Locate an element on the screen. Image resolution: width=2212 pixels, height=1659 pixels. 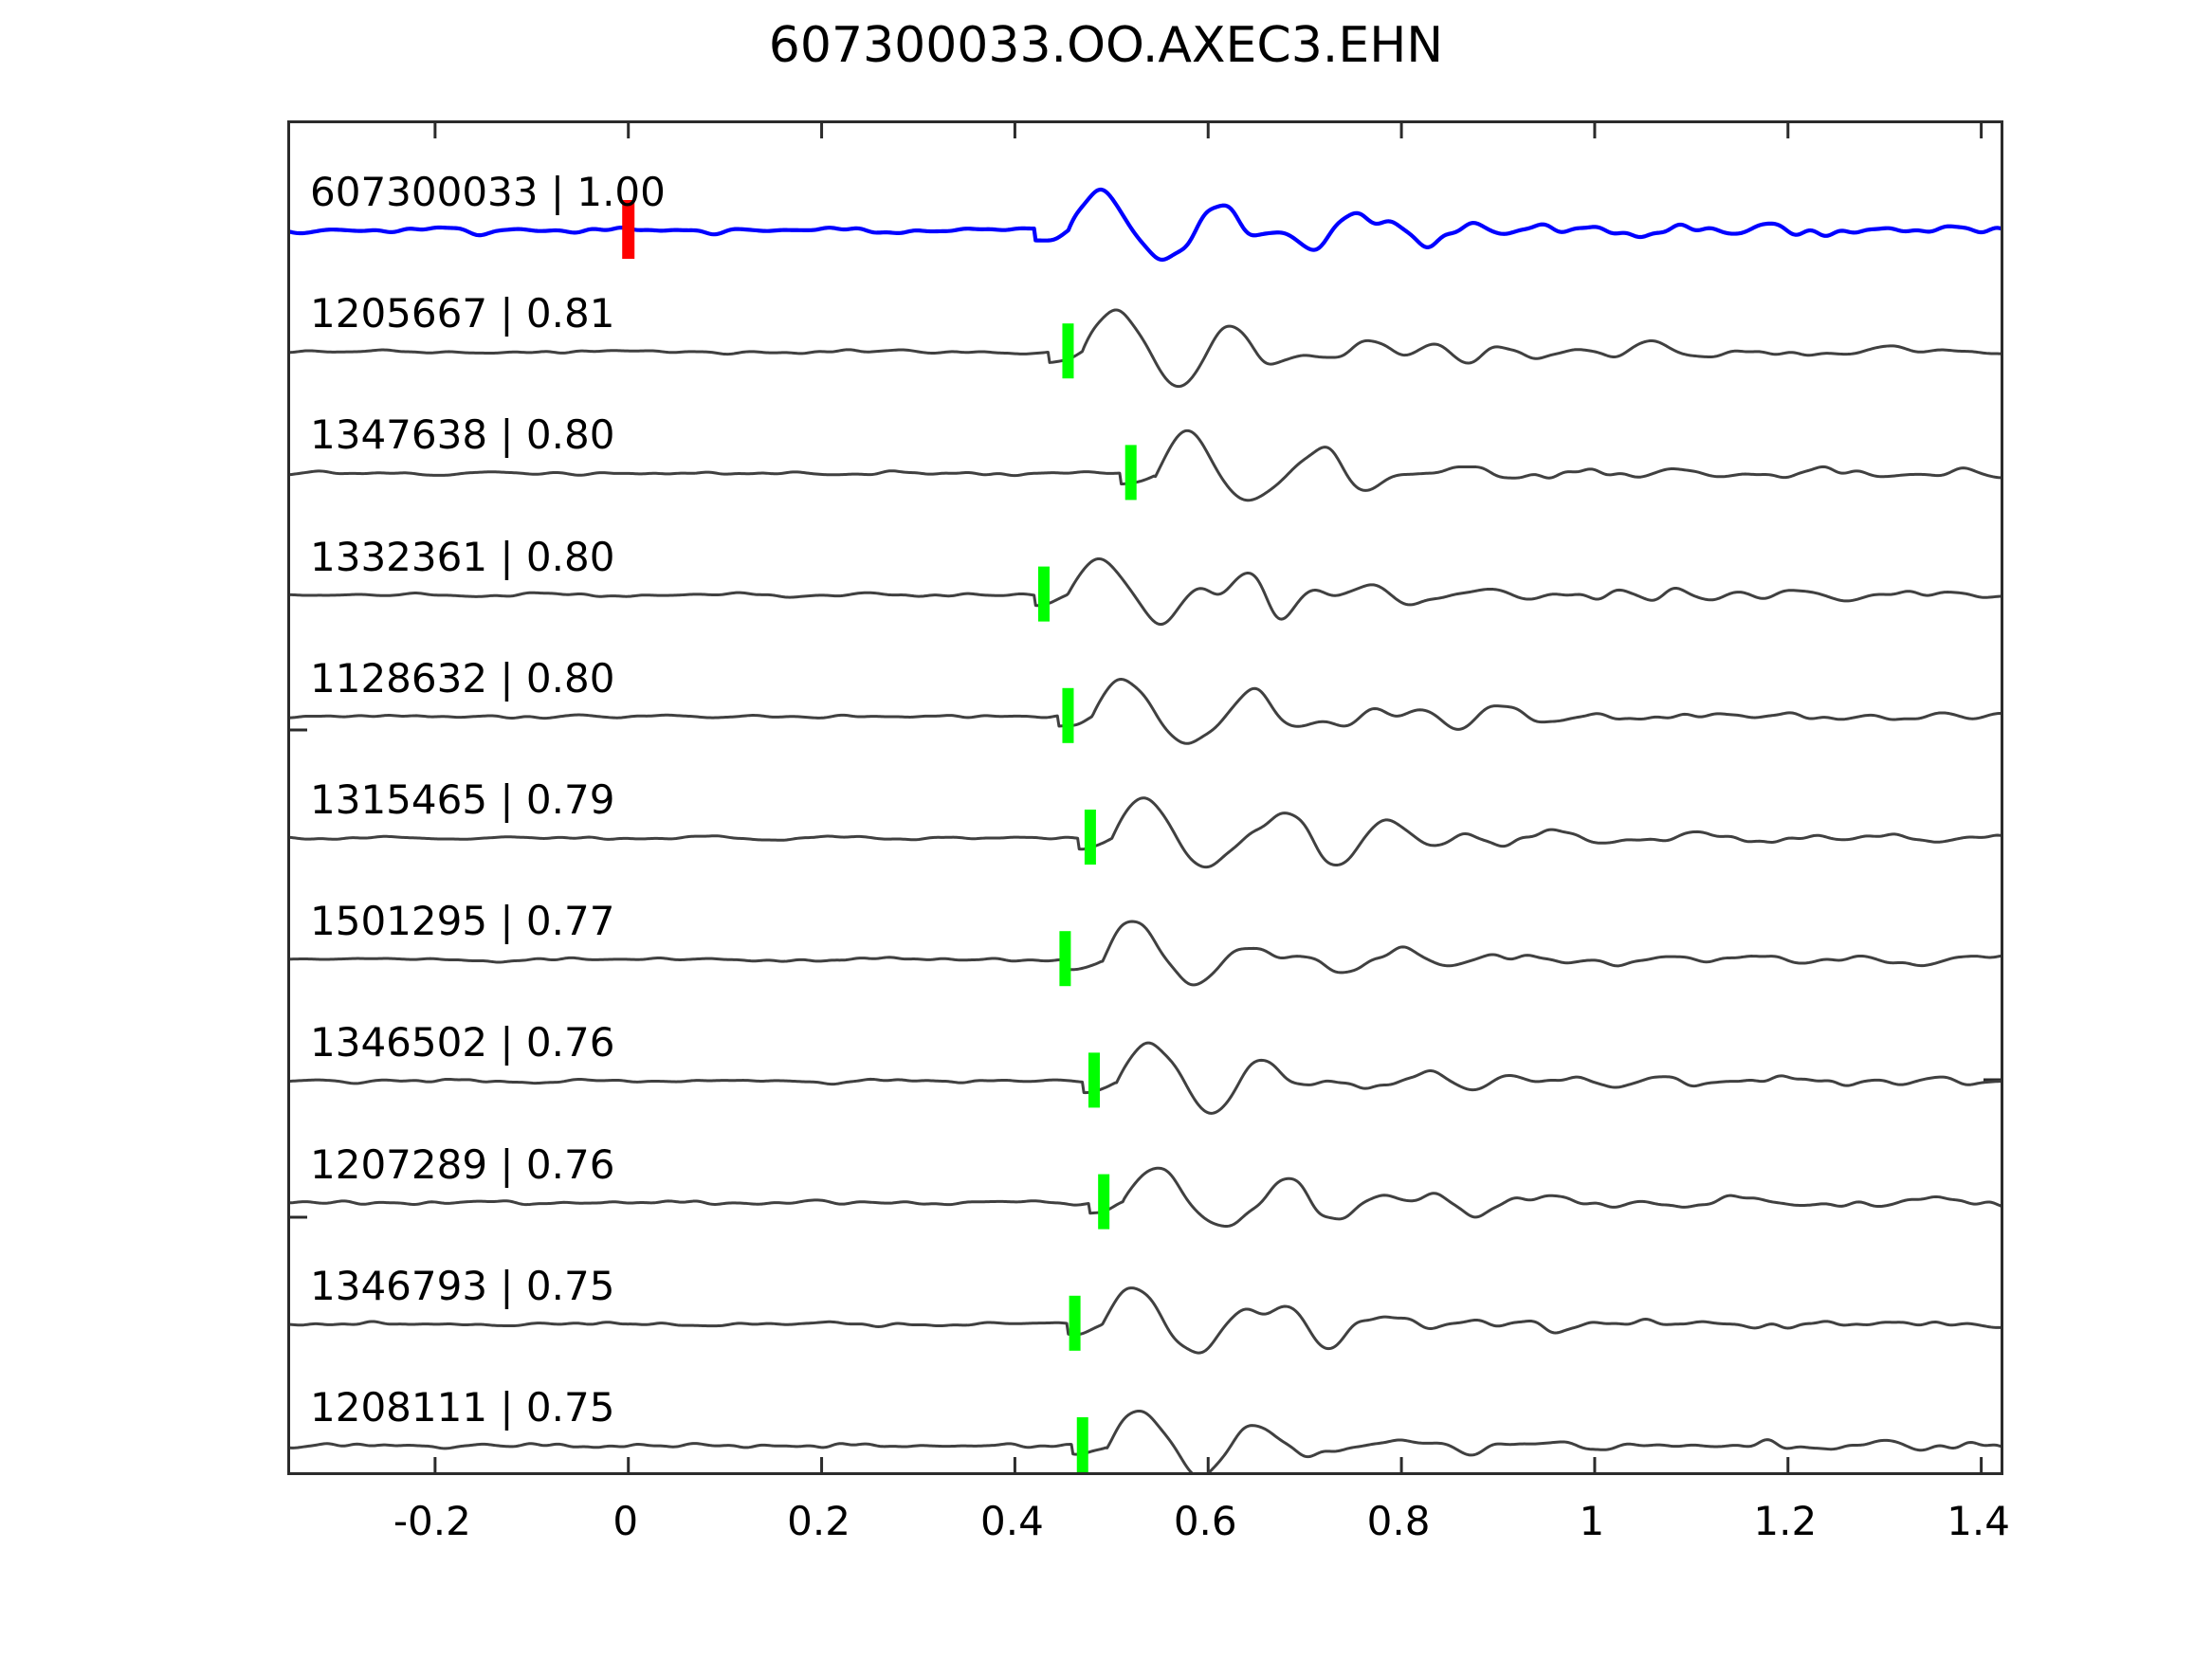
x-axis-tick-label: 0 is located at coordinates (625, 1521).